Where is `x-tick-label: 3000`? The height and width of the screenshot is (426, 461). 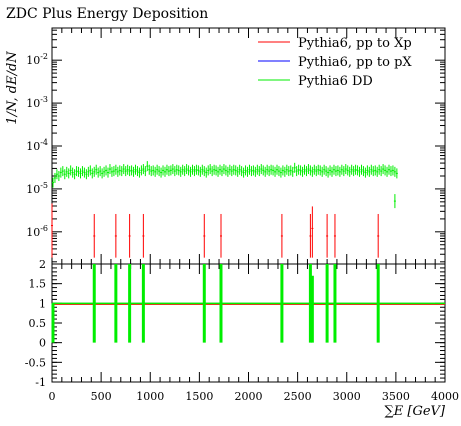 x-tick-label: 3000 is located at coordinates (347, 396).